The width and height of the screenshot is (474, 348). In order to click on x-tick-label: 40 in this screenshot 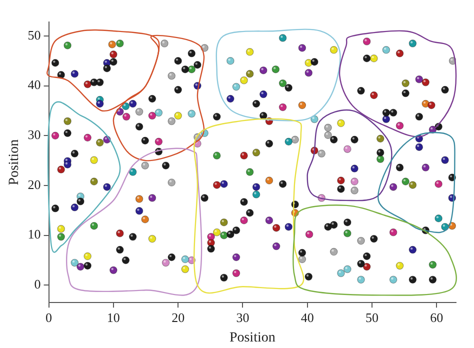, I will do `click(307, 317)`.